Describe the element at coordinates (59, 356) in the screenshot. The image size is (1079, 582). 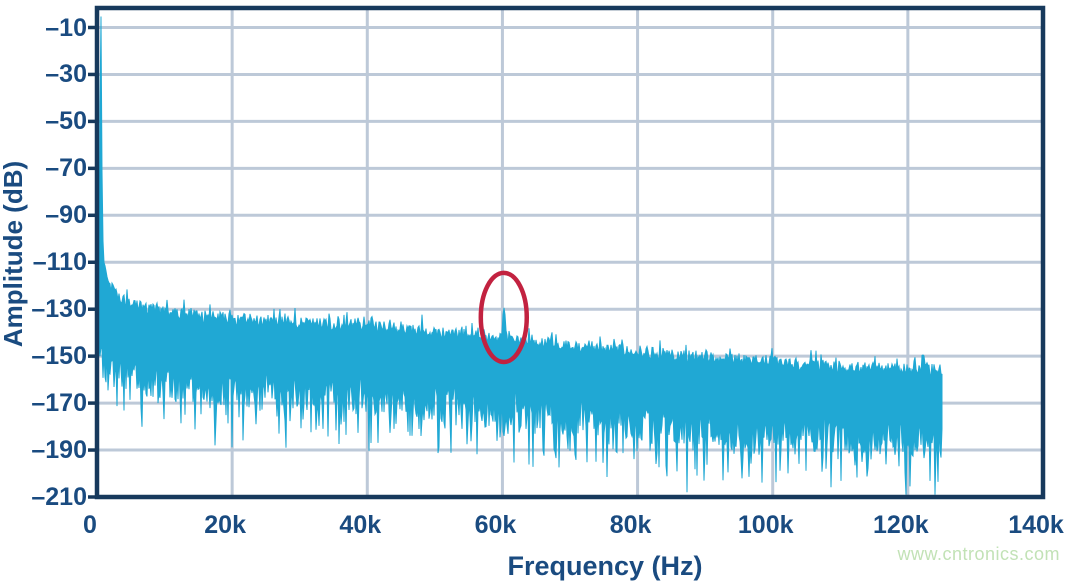
I see `y-tick-label: –150` at that location.